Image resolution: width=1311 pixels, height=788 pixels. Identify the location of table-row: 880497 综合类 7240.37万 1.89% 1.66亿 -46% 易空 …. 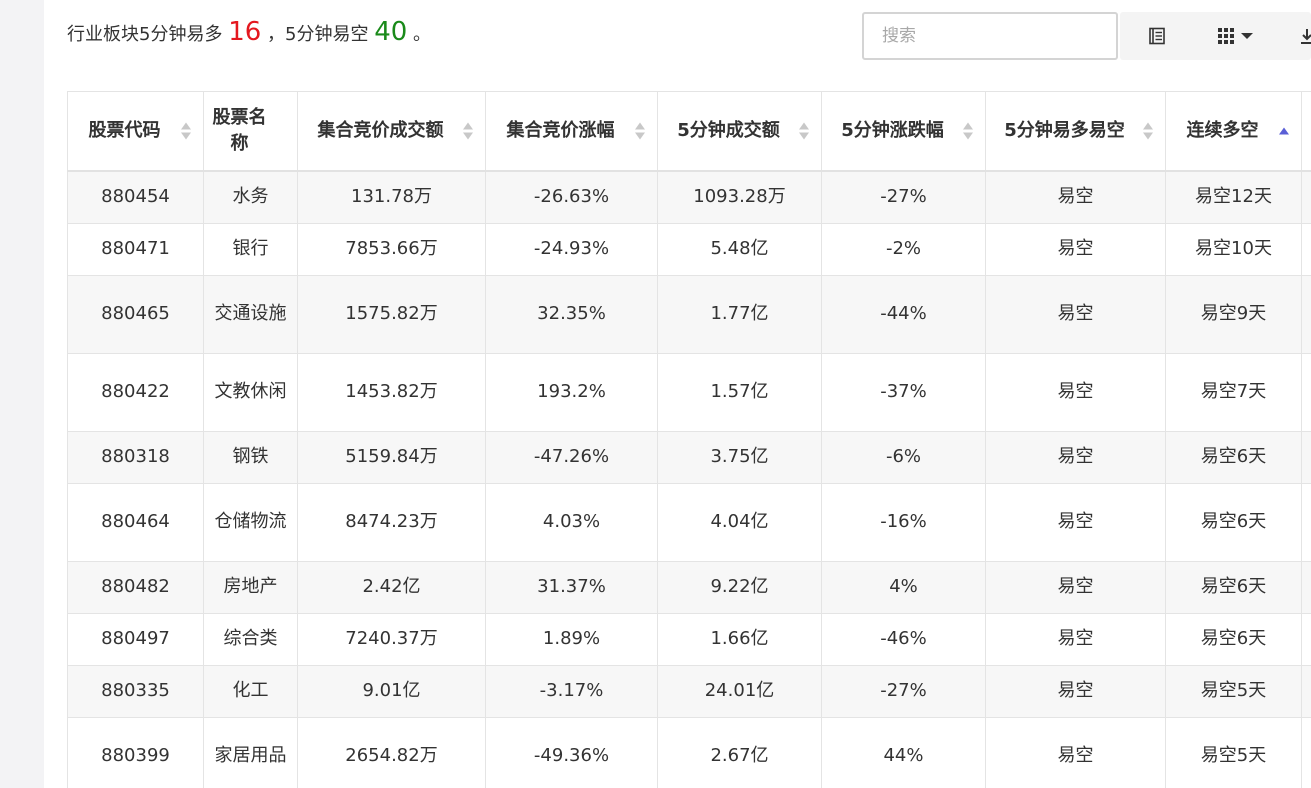
(689, 639).